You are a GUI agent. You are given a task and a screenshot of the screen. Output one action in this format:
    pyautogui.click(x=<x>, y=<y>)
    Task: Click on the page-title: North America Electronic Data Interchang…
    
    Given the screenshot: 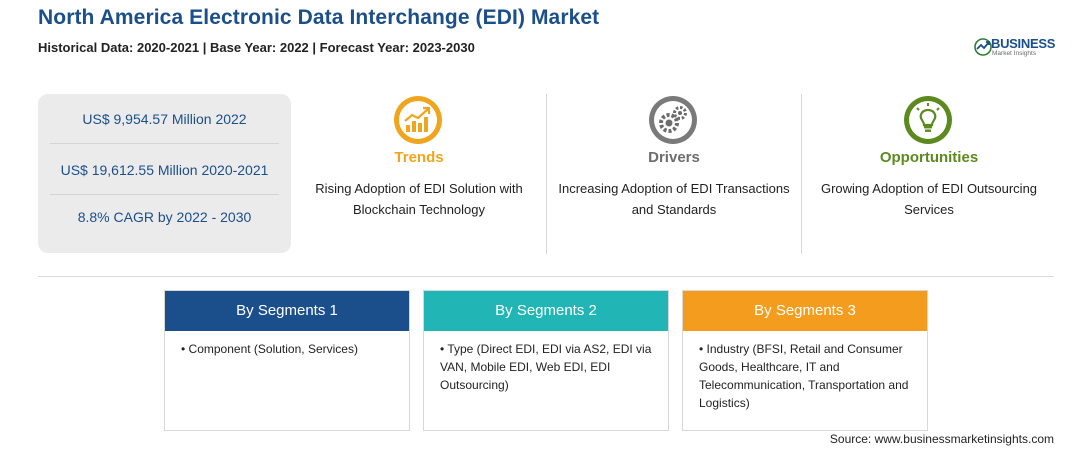 What is the action you would take?
    pyautogui.click(x=319, y=17)
    